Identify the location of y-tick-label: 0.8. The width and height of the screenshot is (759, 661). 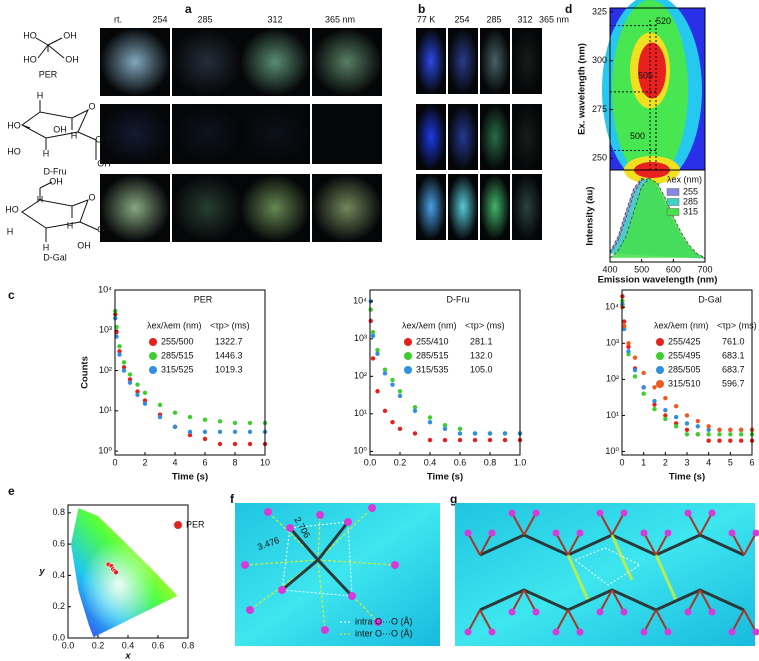
(58, 512).